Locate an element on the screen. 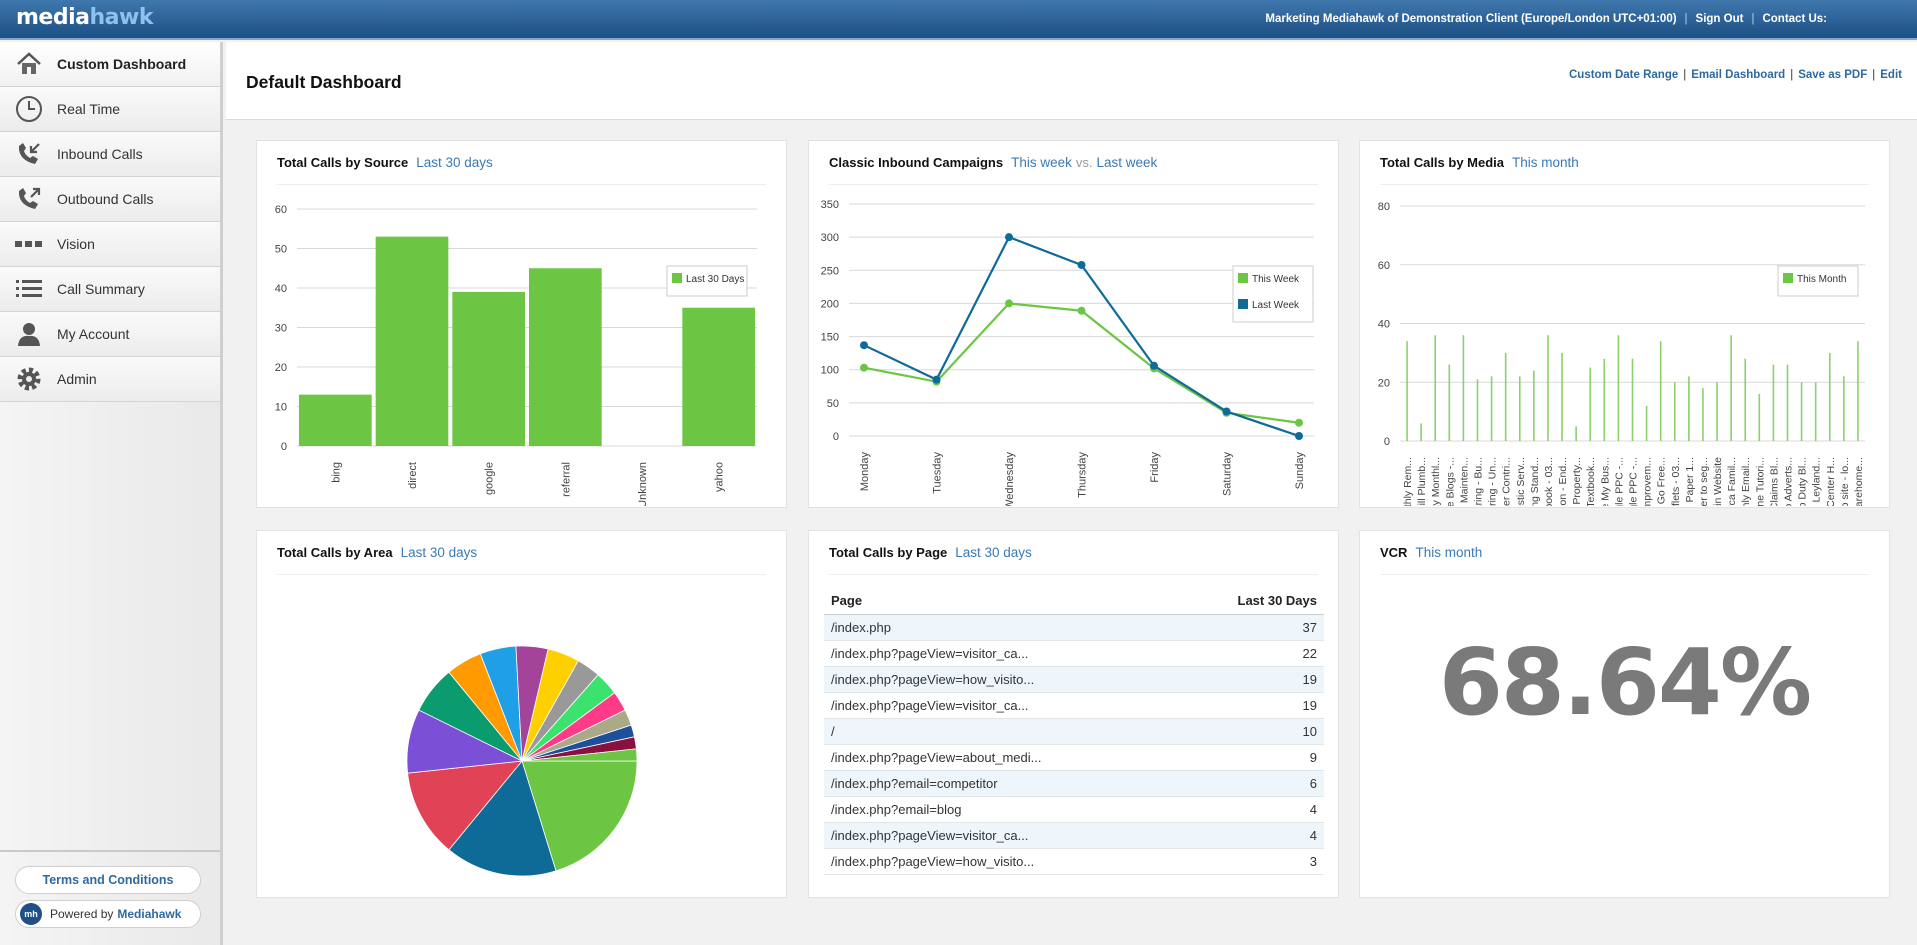  table-row: /index.php?pageView=visitor_ca... 22 is located at coordinates (1074, 653).